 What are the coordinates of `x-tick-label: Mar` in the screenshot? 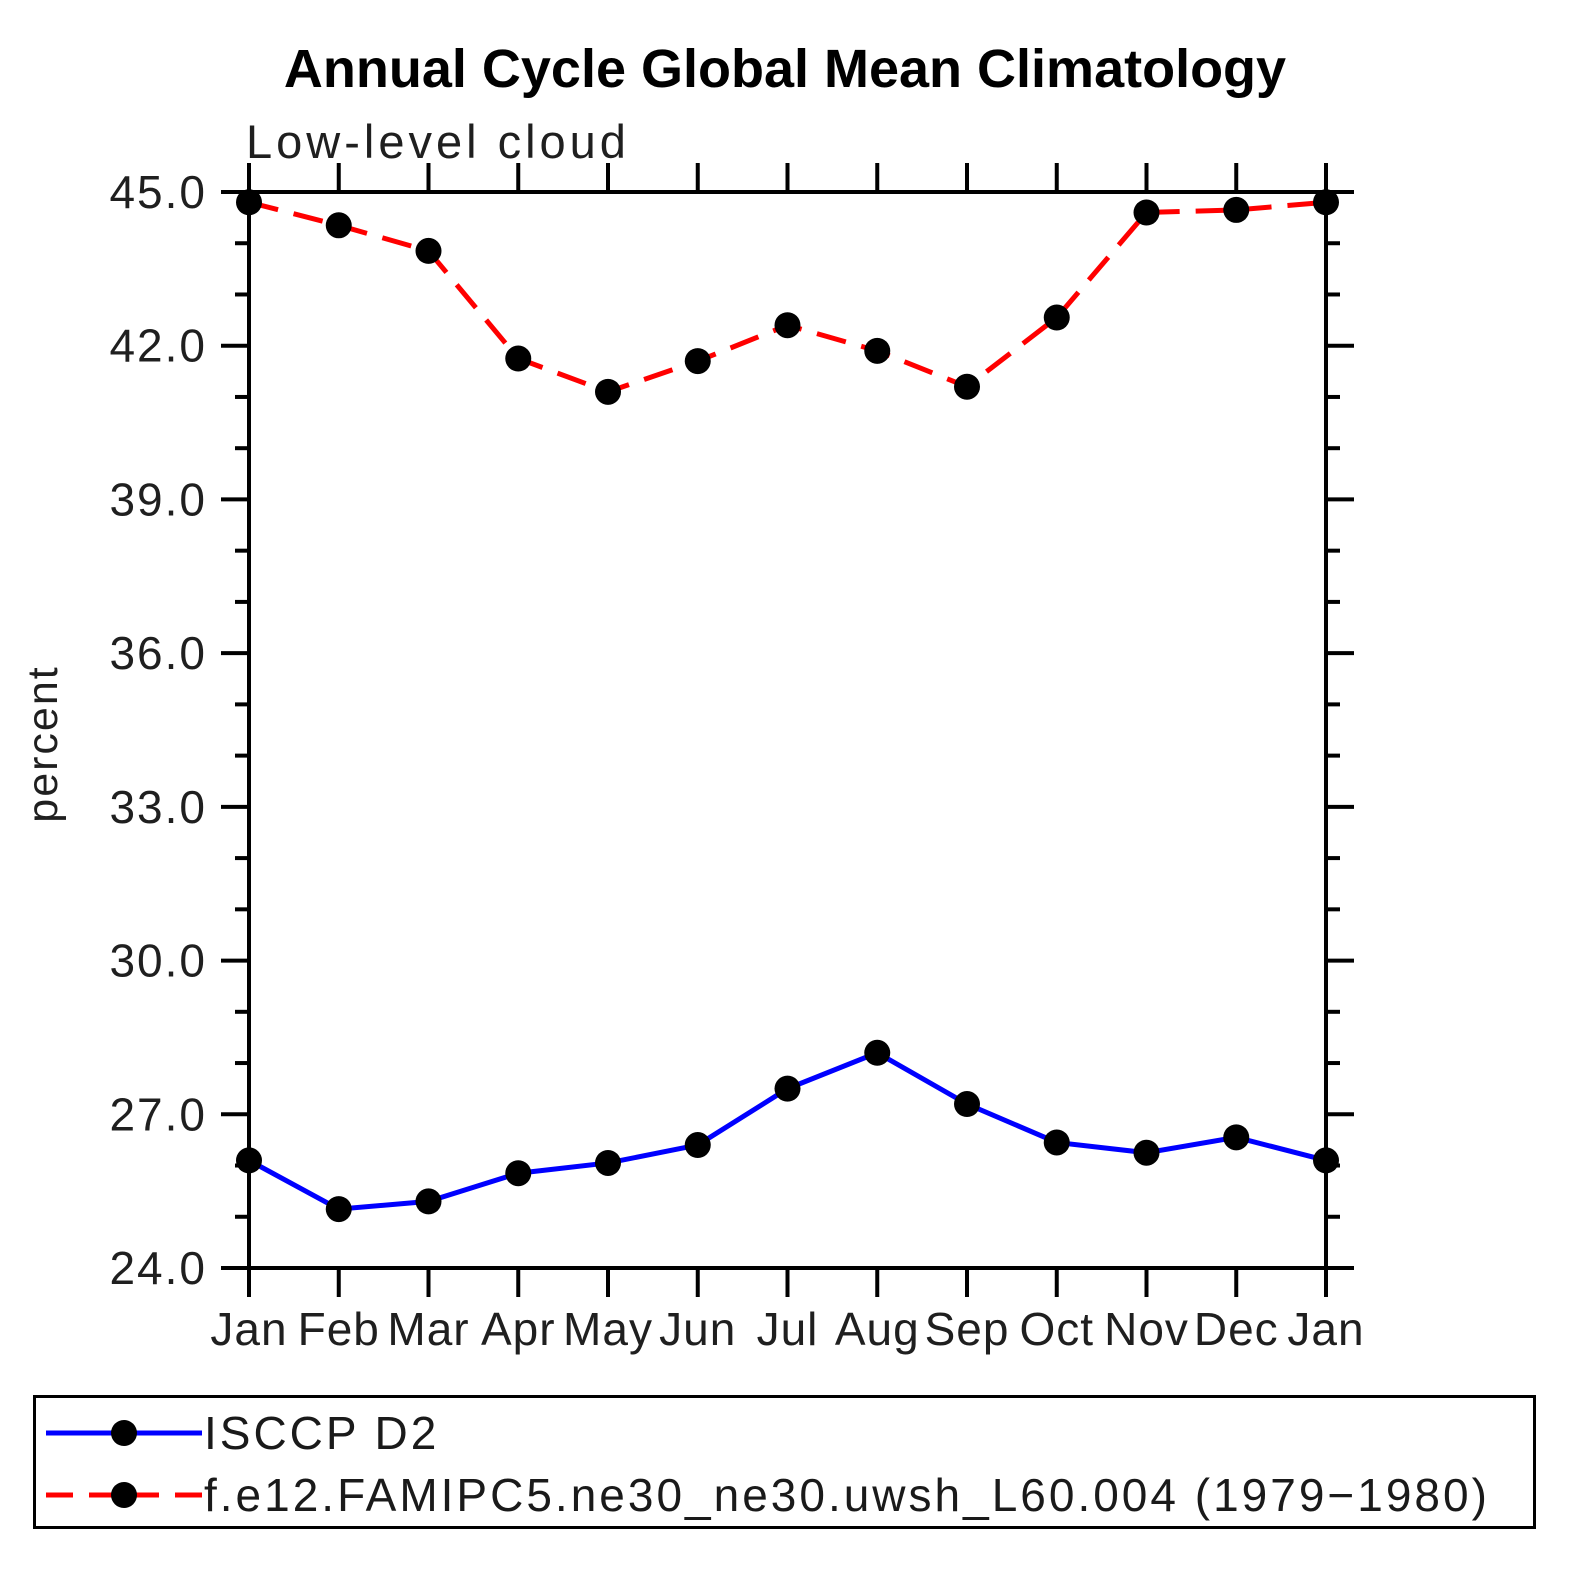 It's located at (428, 1329).